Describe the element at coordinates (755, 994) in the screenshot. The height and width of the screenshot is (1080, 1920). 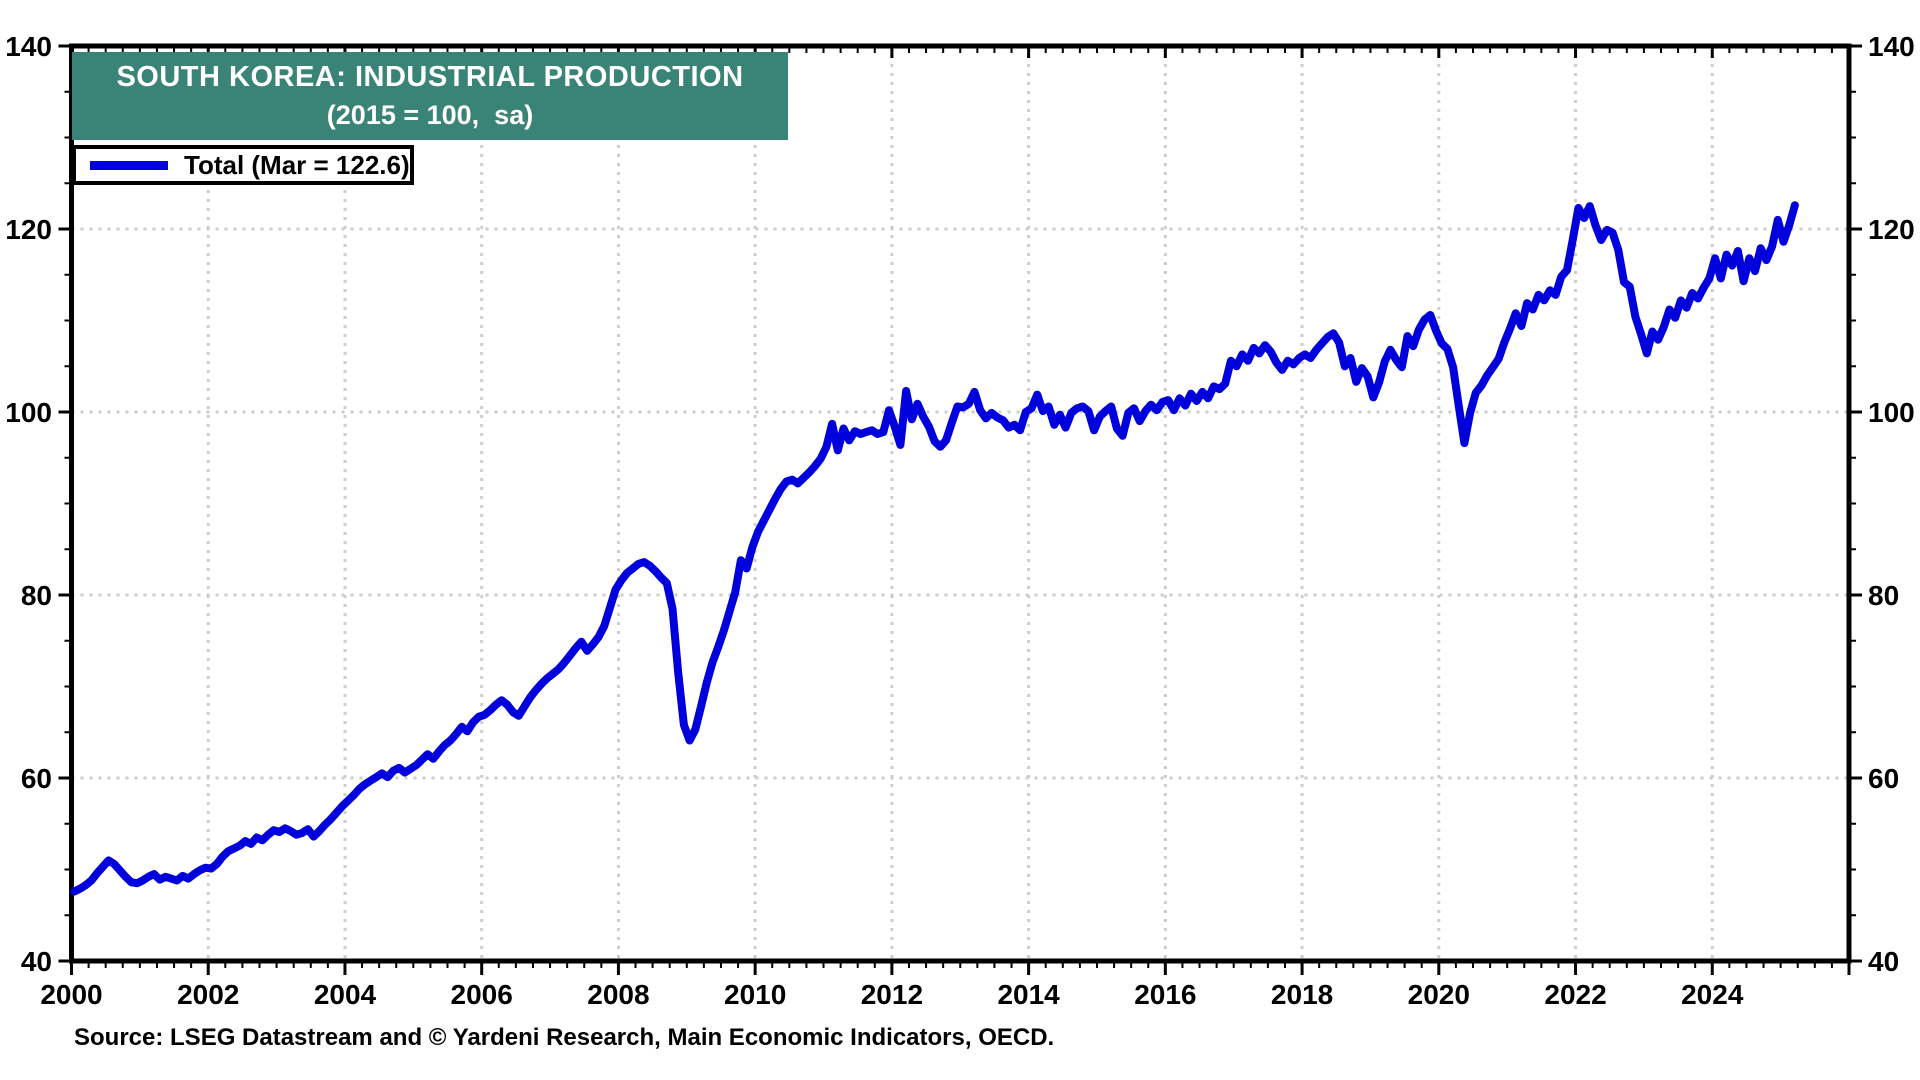
I see `x-axis-label: 2010` at that location.